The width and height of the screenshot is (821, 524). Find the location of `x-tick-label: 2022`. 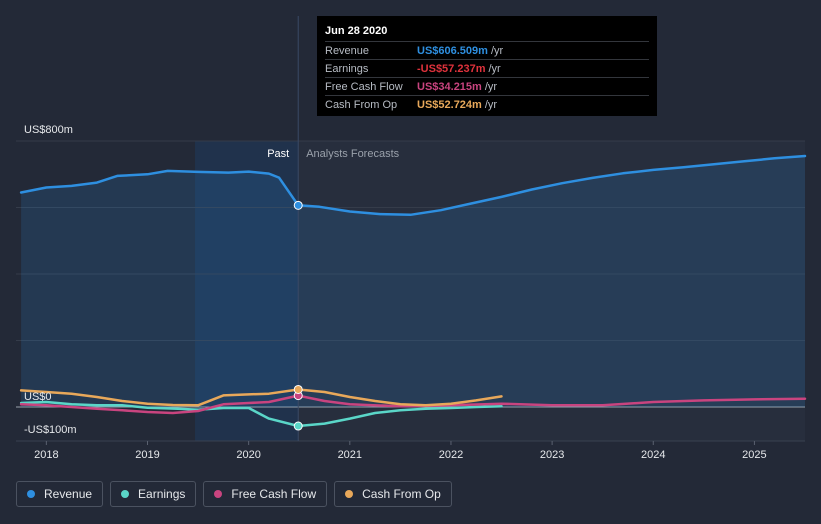

x-tick-label: 2022 is located at coordinates (451, 455).